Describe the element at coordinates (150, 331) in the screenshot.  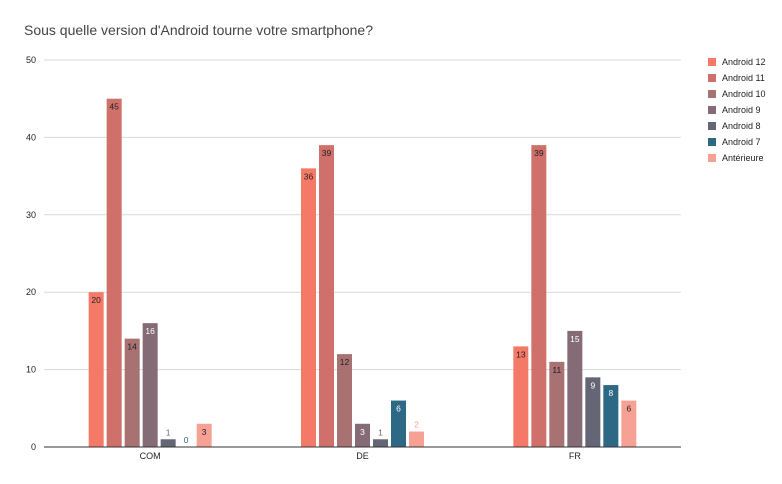
I see `data-label: 16` at that location.